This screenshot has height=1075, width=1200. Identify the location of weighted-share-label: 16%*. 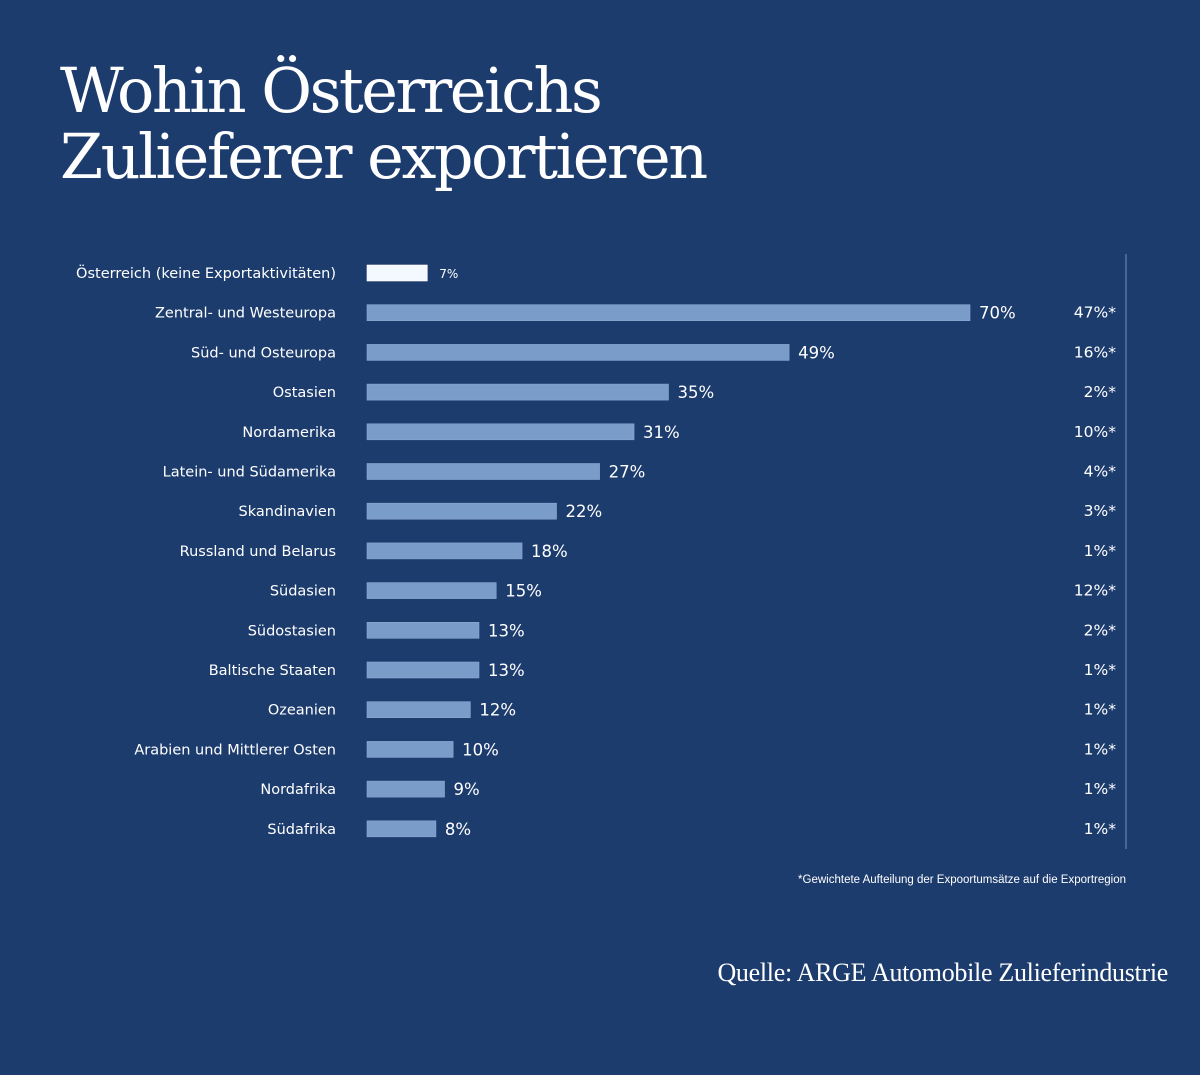
(1095, 352).